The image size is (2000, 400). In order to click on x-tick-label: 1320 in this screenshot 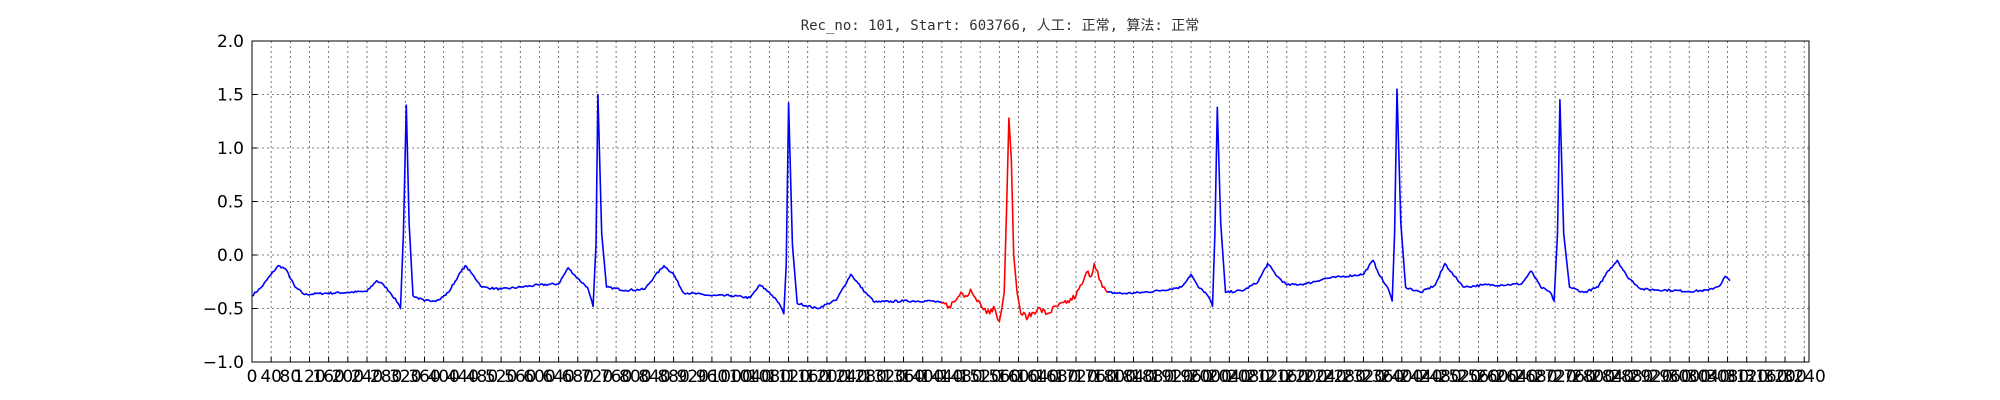, I will do `click(884, 377)`.